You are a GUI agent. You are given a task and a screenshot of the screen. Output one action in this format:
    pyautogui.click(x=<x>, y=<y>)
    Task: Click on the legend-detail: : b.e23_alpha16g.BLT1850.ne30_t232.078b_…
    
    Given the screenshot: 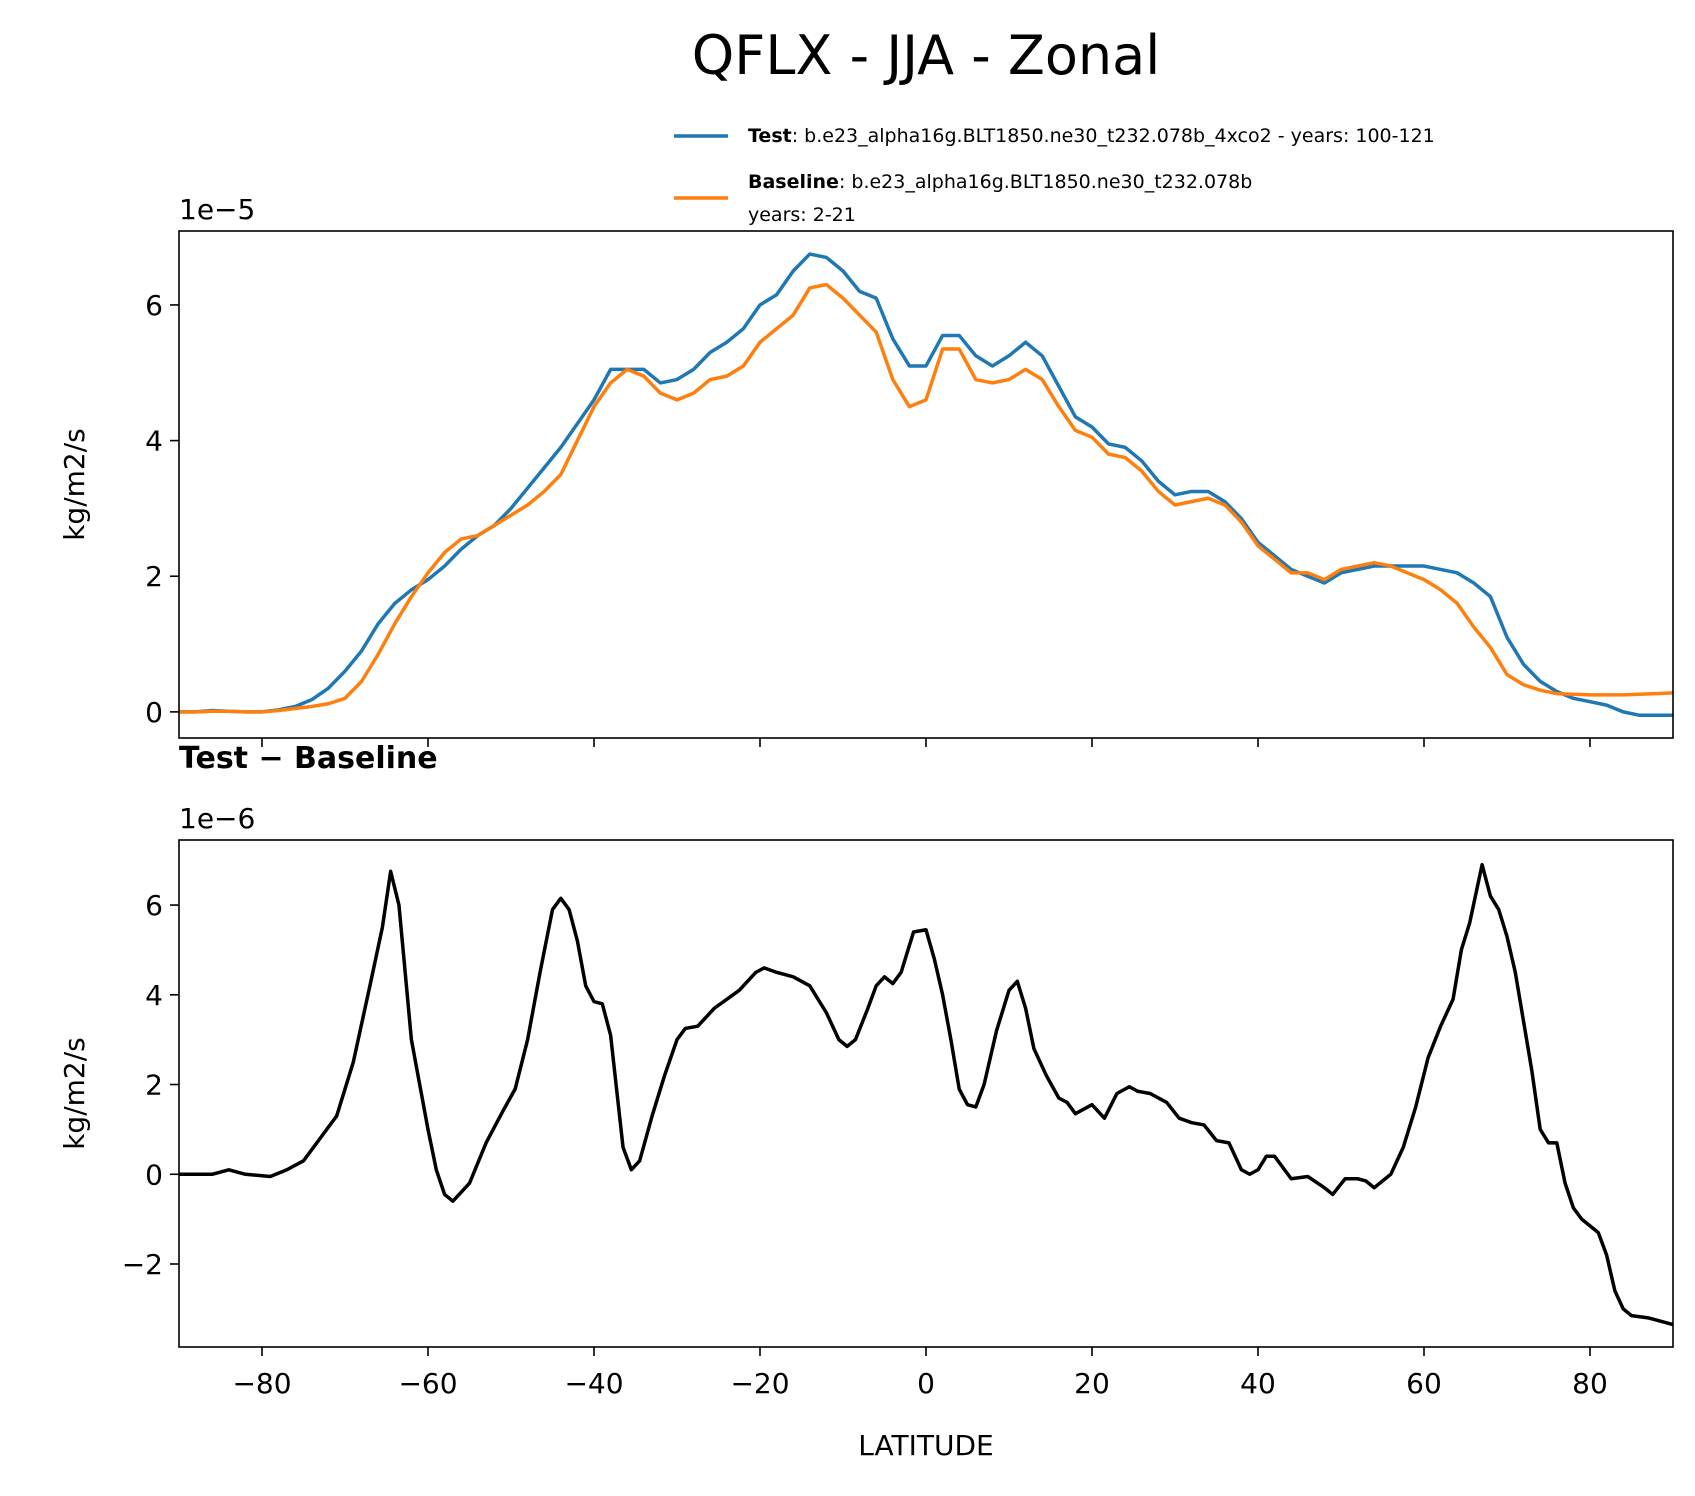 What is the action you would take?
    pyautogui.click(x=1113, y=136)
    